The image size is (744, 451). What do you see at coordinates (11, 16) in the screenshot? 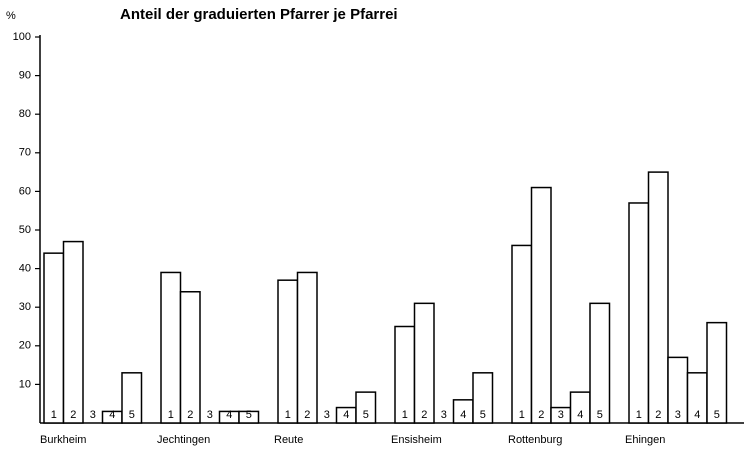
I see `y-axis-label: %` at bounding box center [11, 16].